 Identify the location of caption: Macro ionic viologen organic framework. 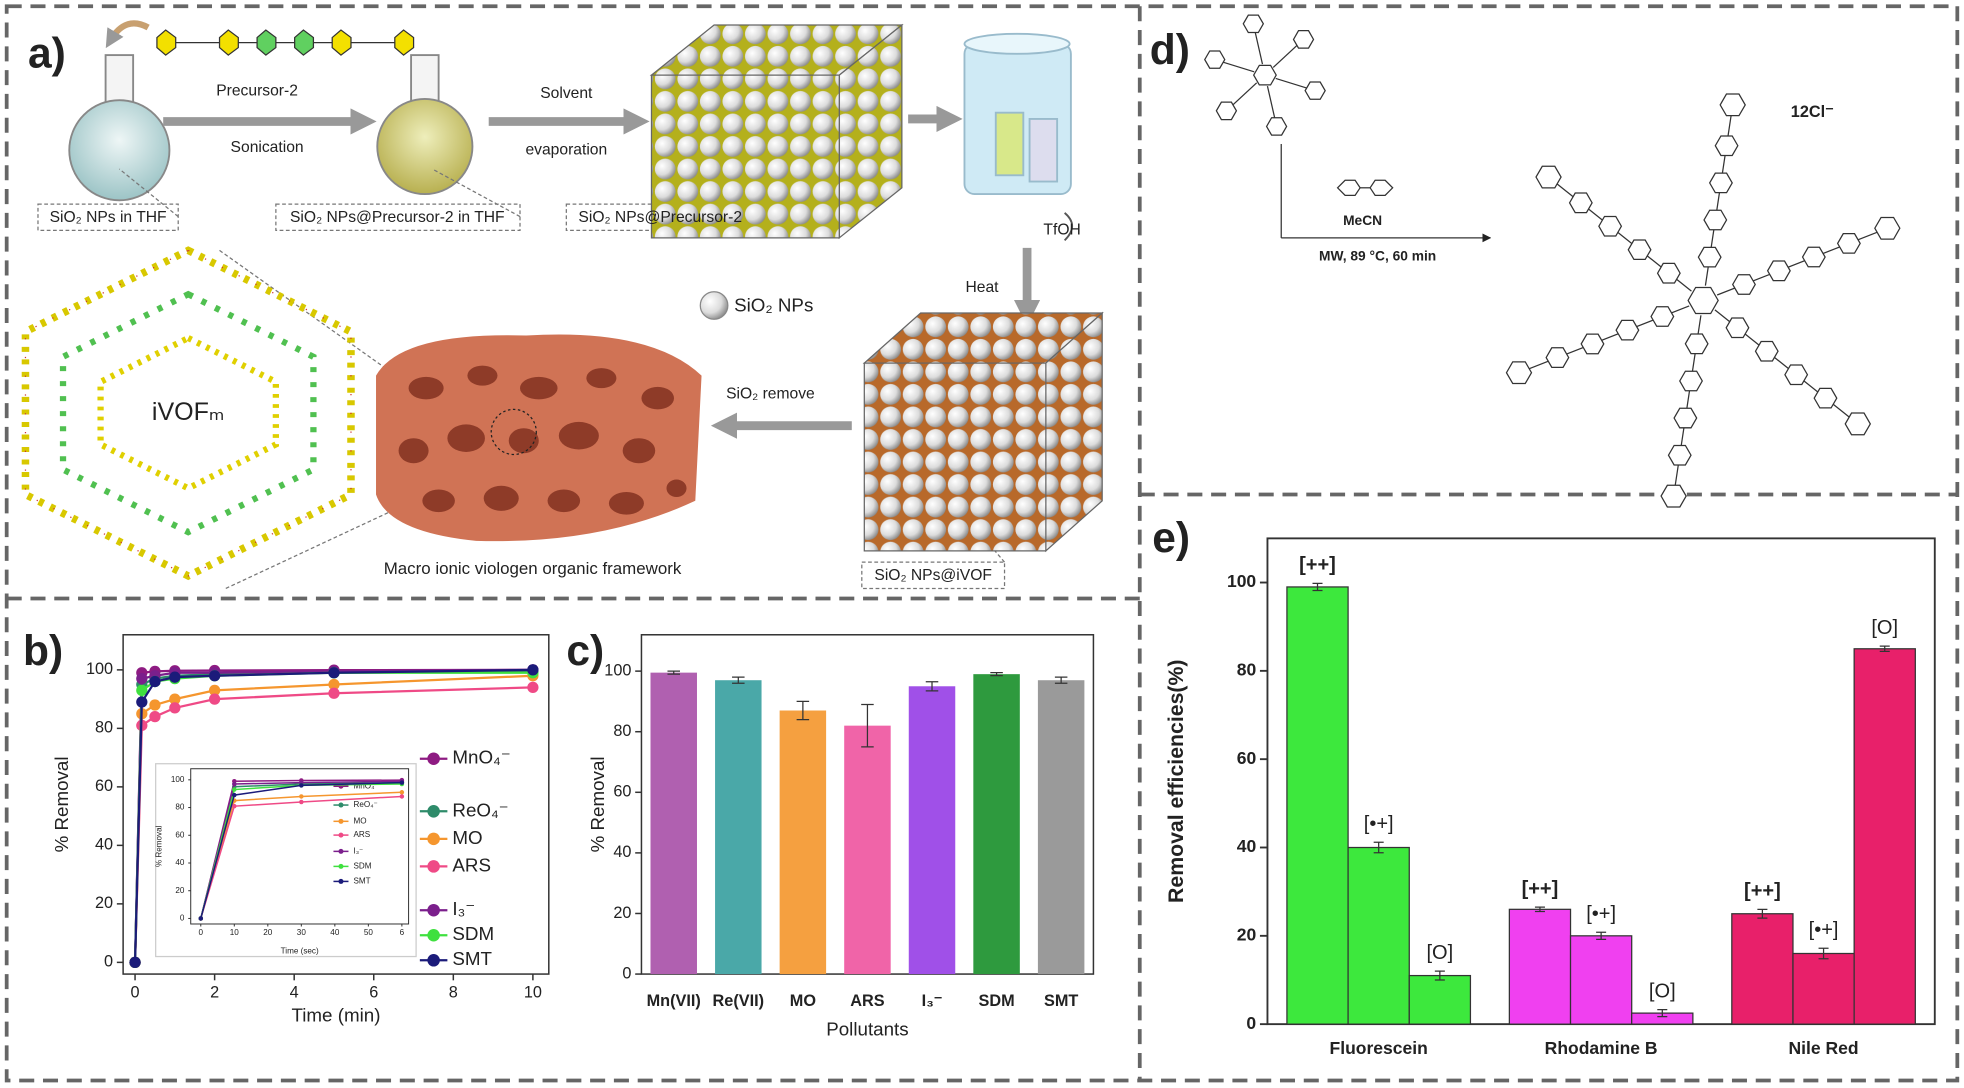
(533, 568).